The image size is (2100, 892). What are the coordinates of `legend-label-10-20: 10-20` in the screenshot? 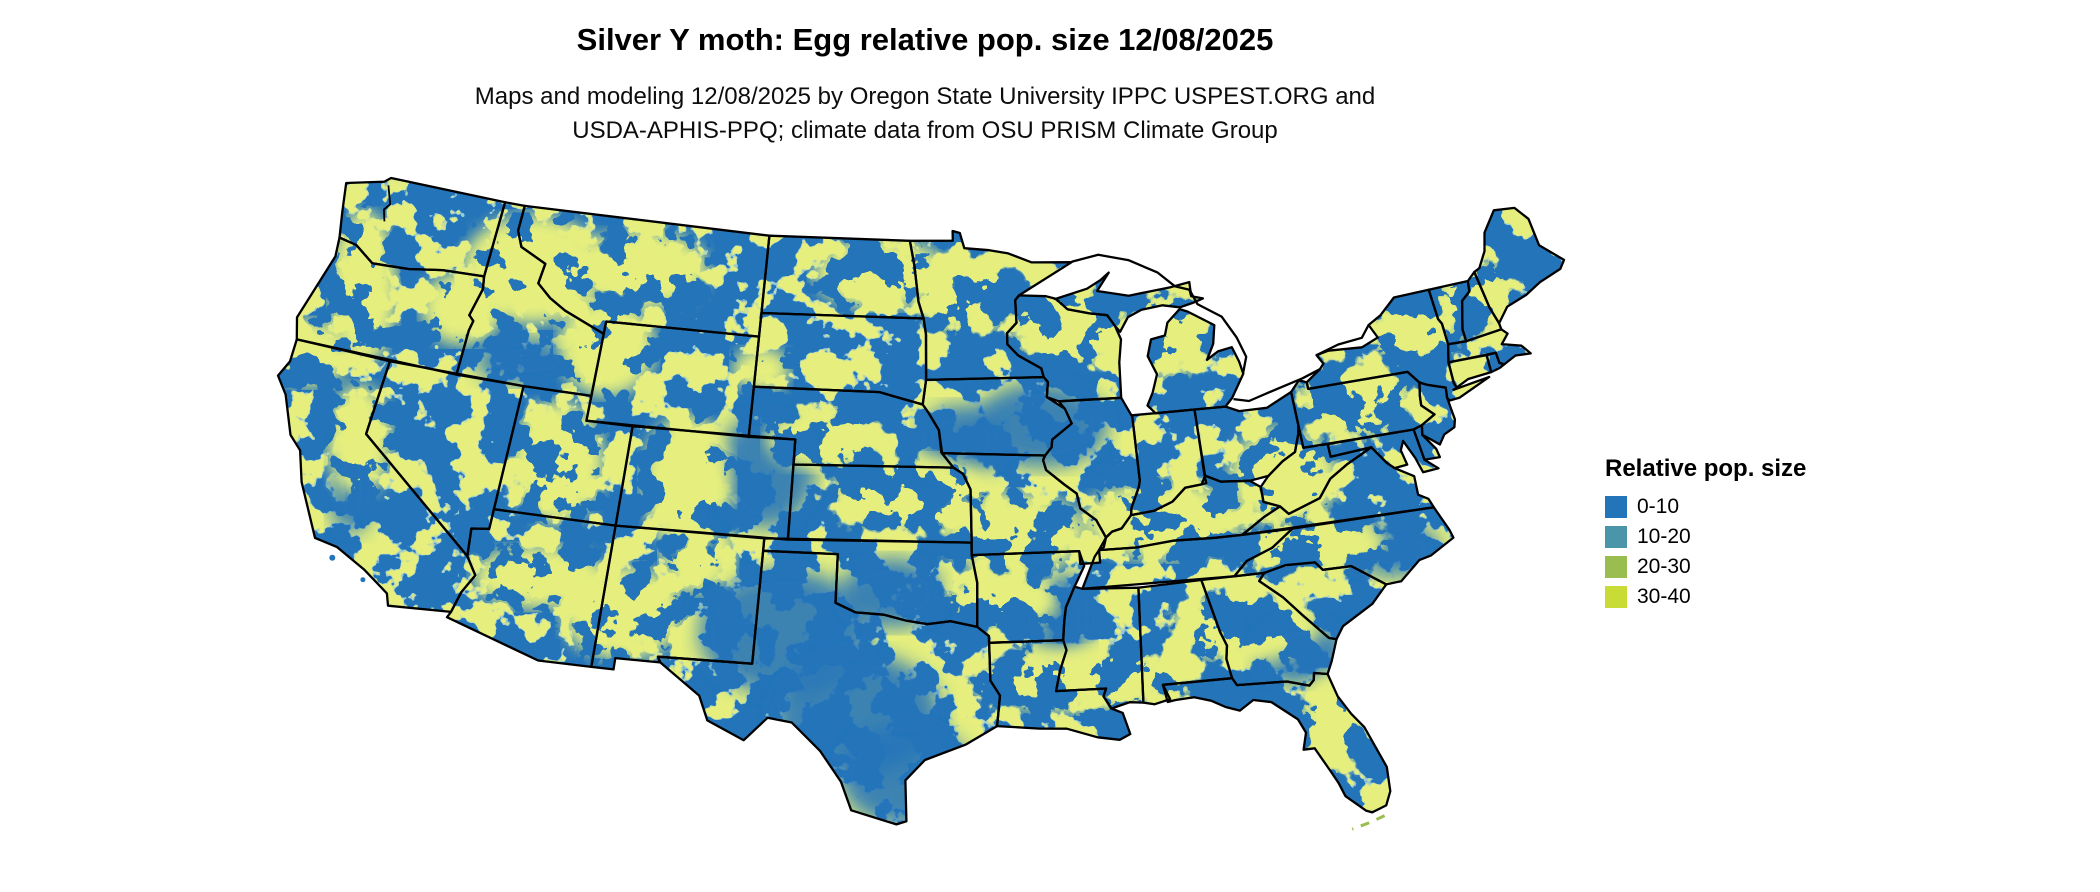 It's located at (1664, 536).